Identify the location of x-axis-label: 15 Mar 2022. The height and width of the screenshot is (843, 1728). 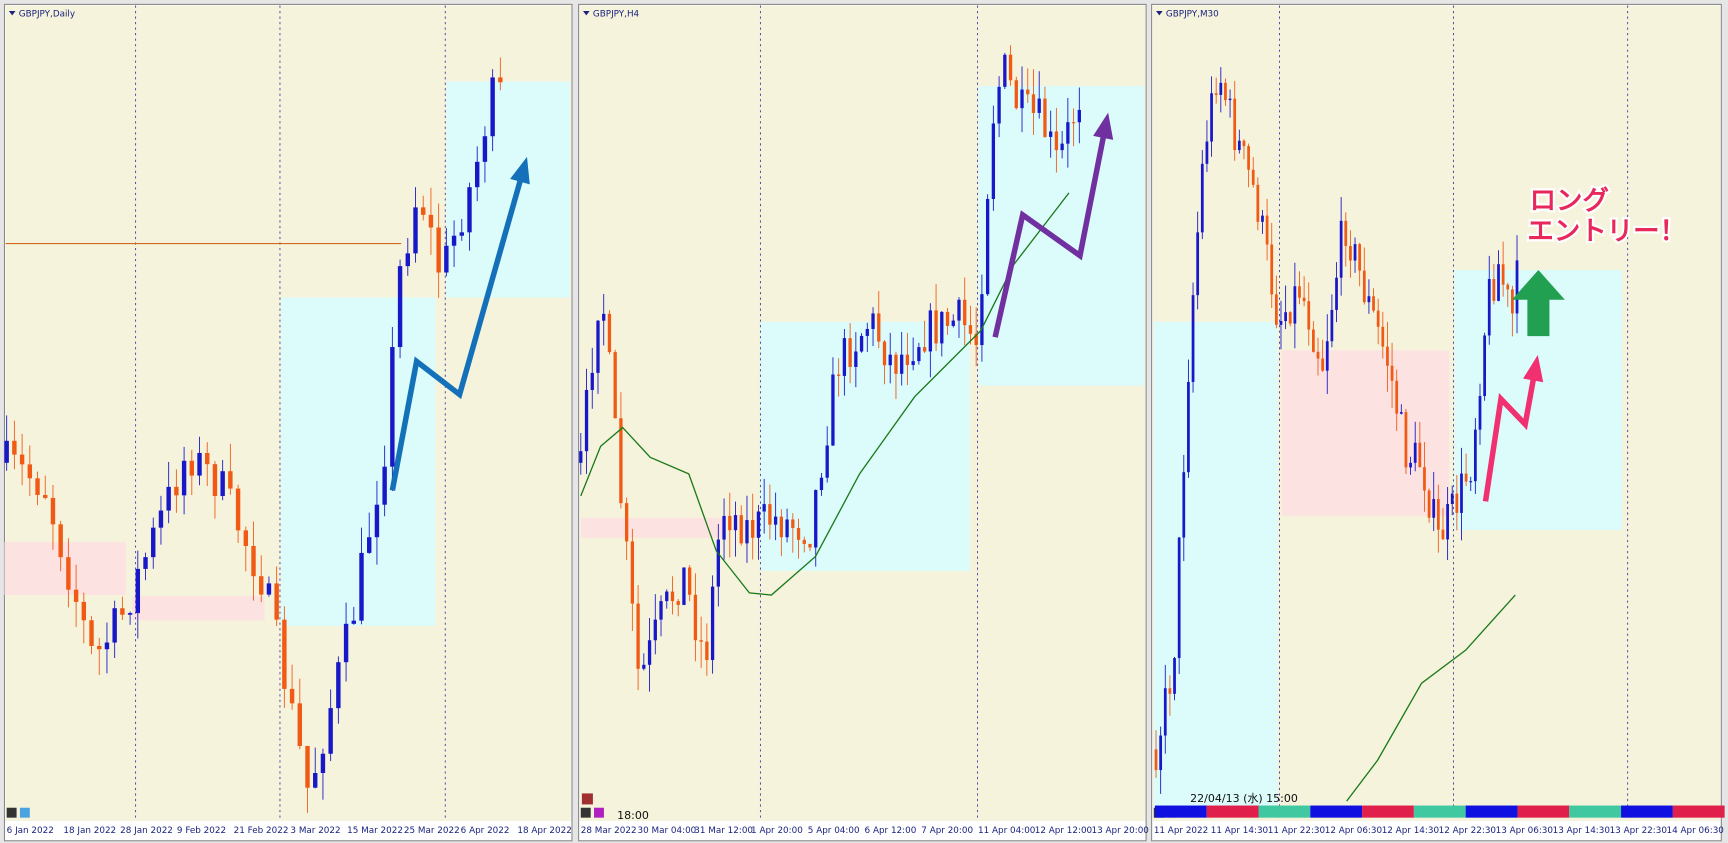
(375, 831).